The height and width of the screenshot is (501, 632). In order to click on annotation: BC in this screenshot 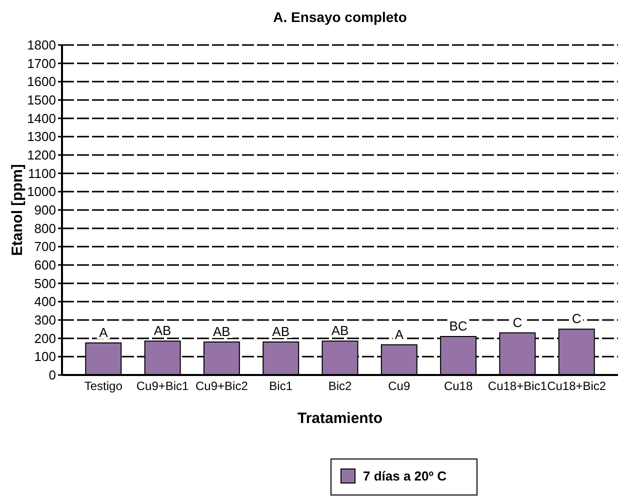, I will do `click(458, 326)`.